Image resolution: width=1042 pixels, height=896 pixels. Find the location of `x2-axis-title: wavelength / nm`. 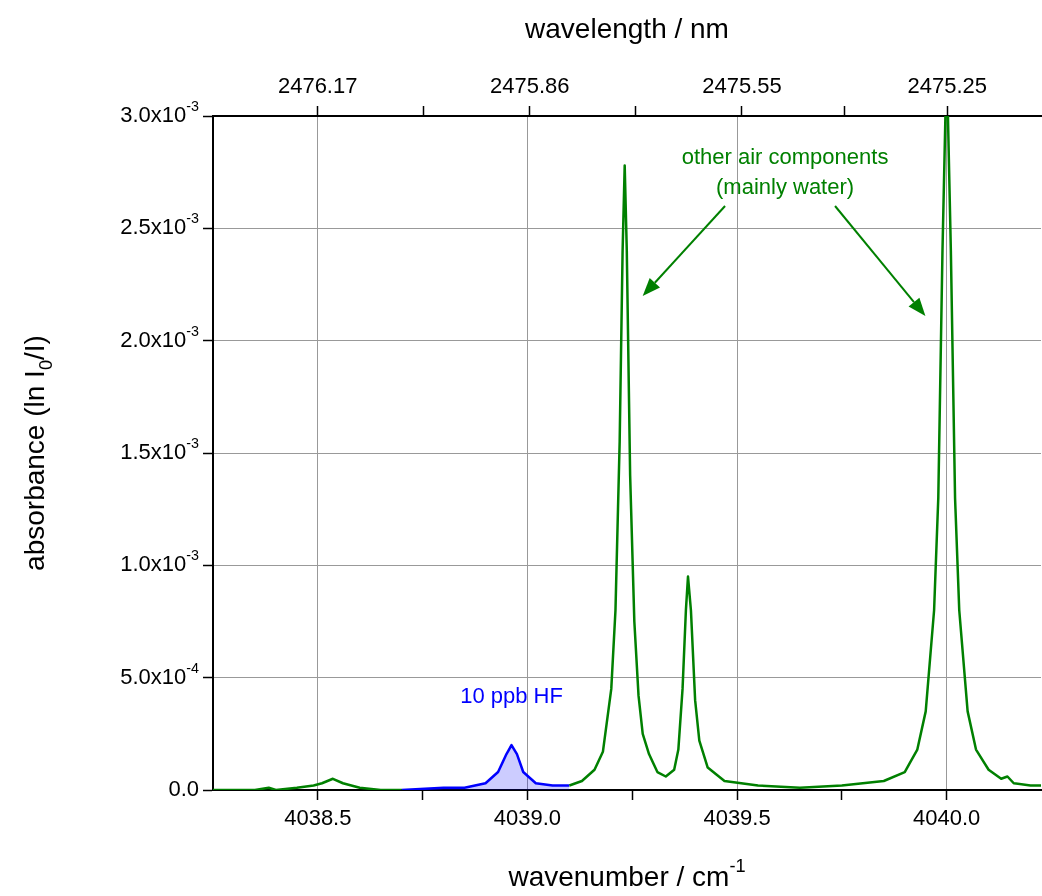

x2-axis-title: wavelength / nm is located at coordinates (626, 28).